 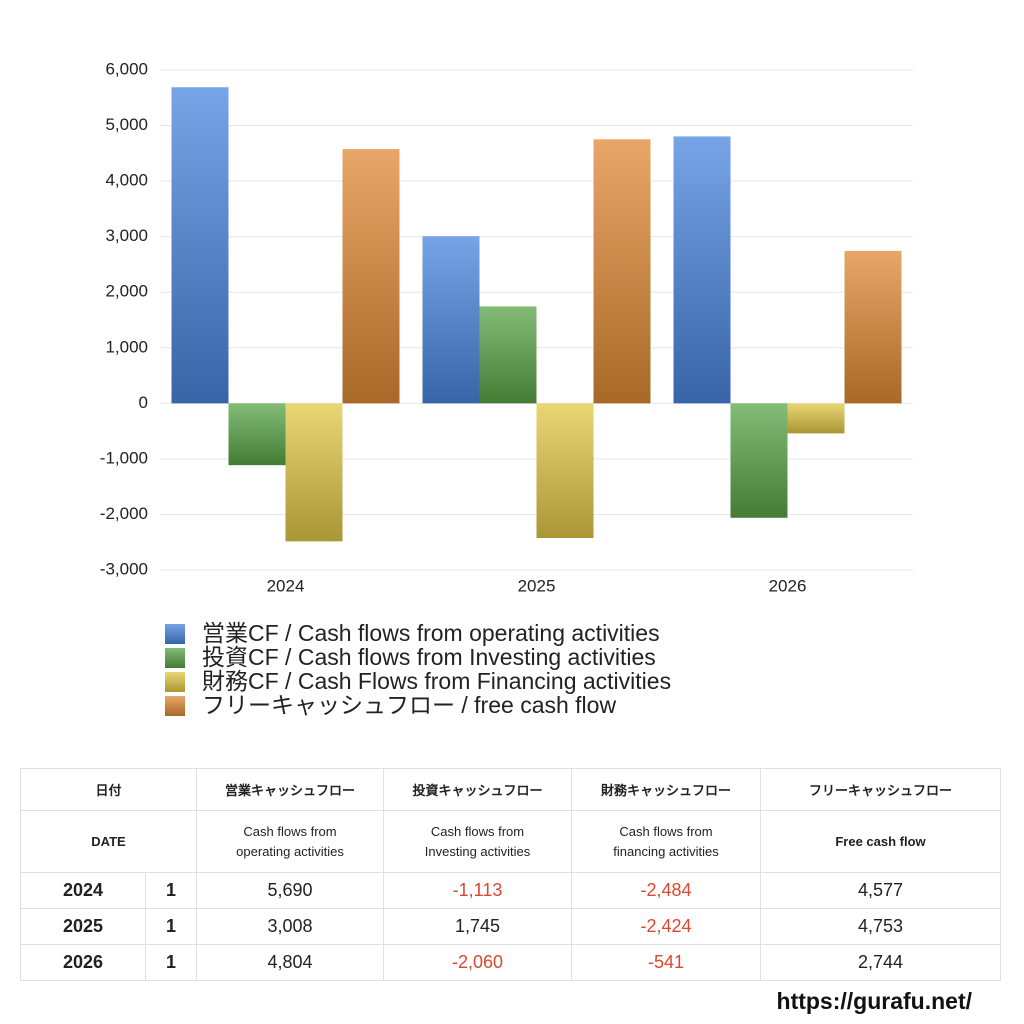 What do you see at coordinates (290, 841) in the screenshot?
I see `table-cell: Cash flows from operating activities` at bounding box center [290, 841].